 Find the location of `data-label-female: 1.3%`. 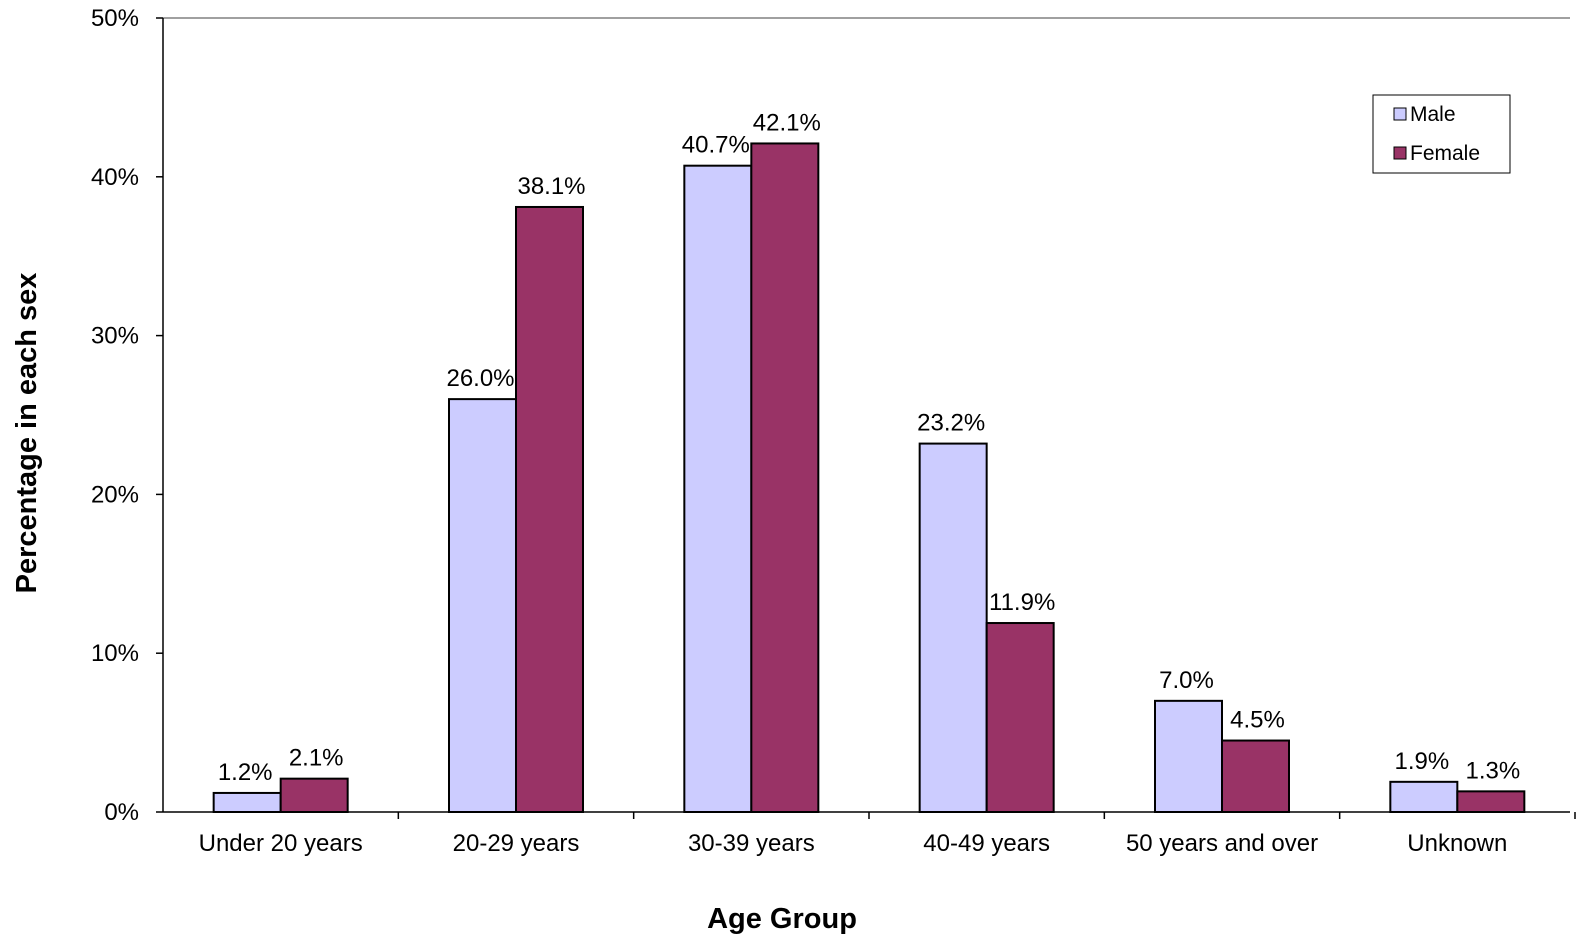

data-label-female: 1.3% is located at coordinates (1492, 770).